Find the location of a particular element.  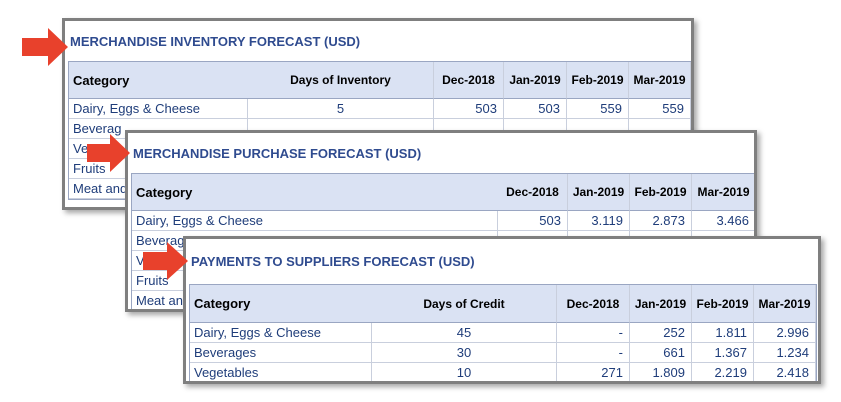

header-cell: Days of Credit is located at coordinates (464, 304).